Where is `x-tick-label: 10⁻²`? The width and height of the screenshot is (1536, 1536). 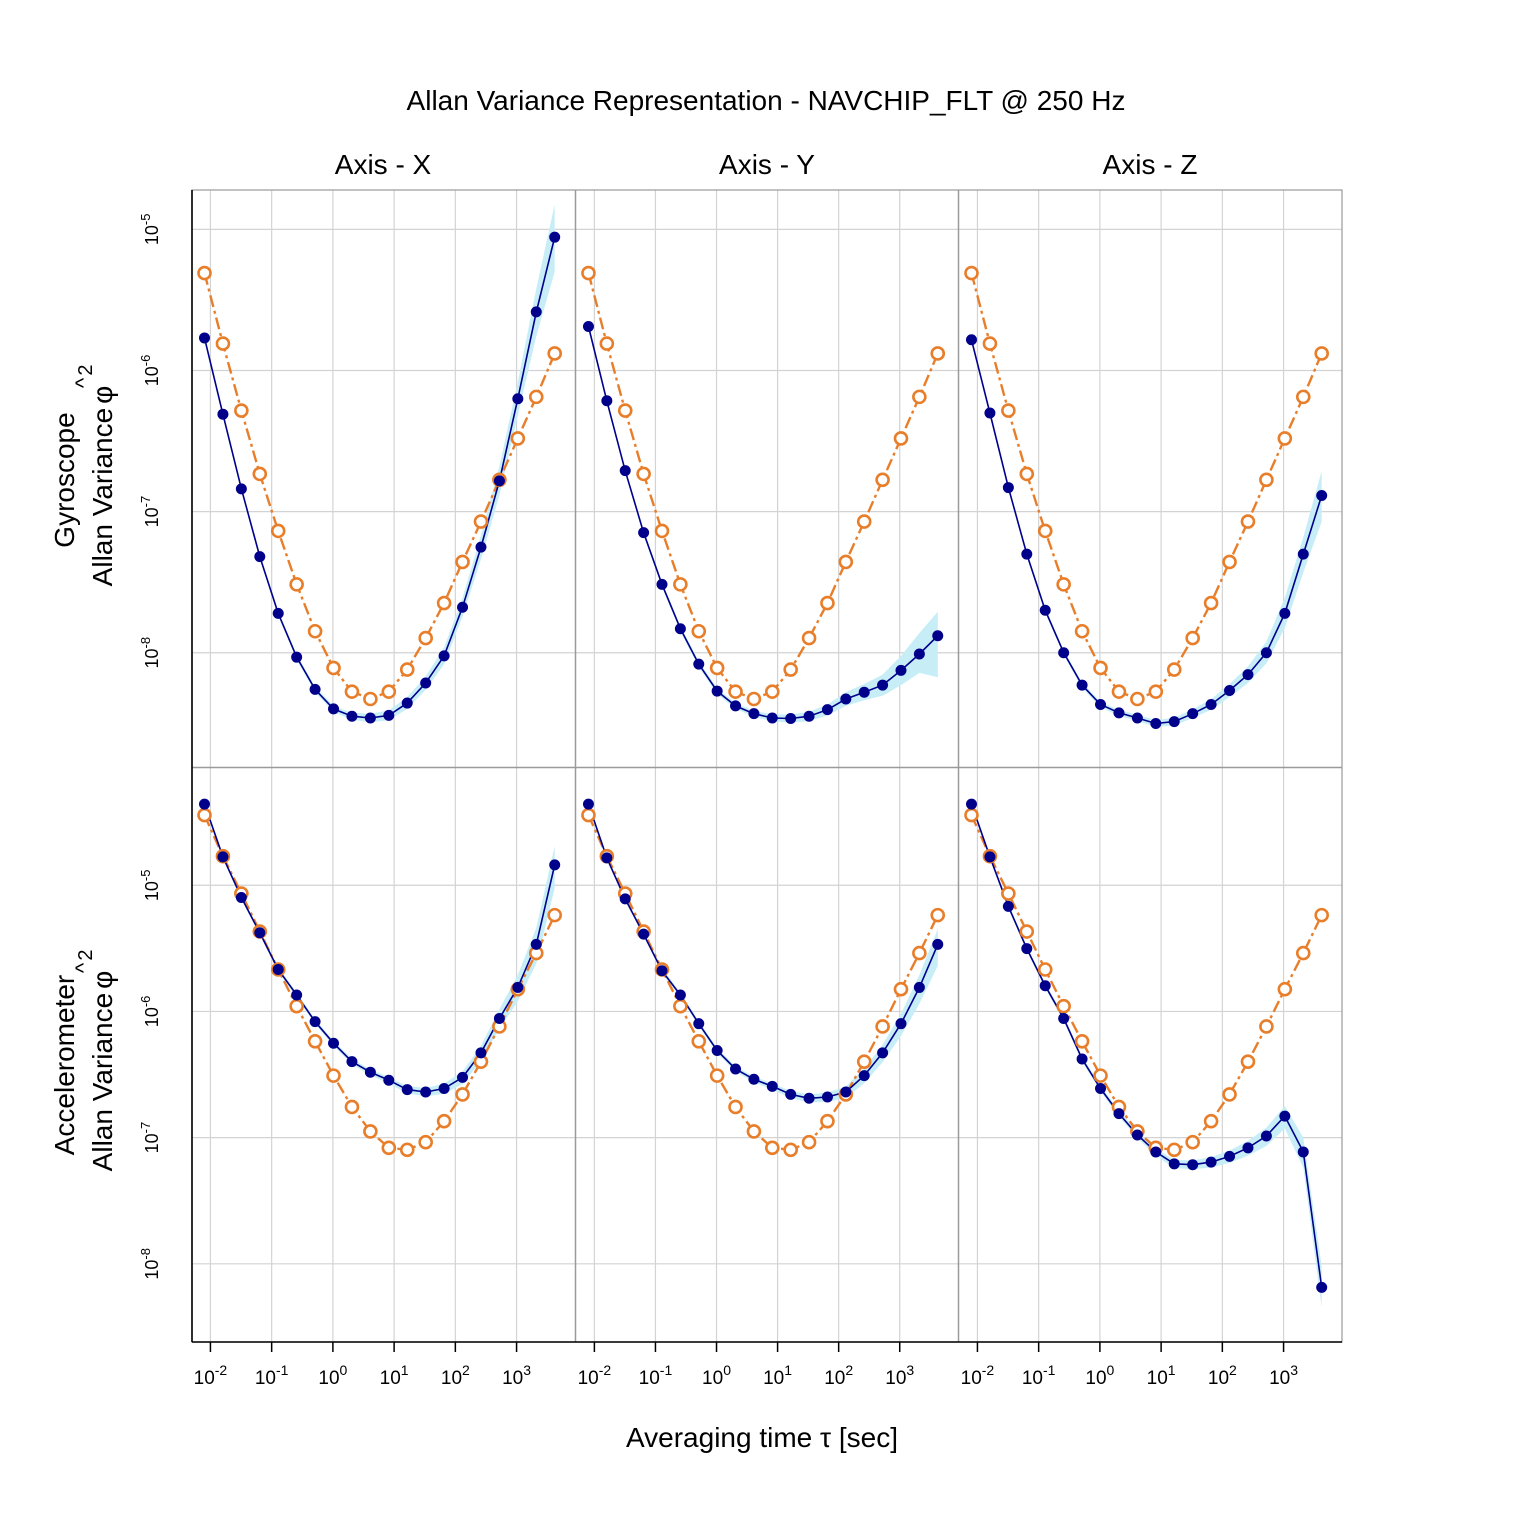 x-tick-label: 10⁻² is located at coordinates (211, 1375).